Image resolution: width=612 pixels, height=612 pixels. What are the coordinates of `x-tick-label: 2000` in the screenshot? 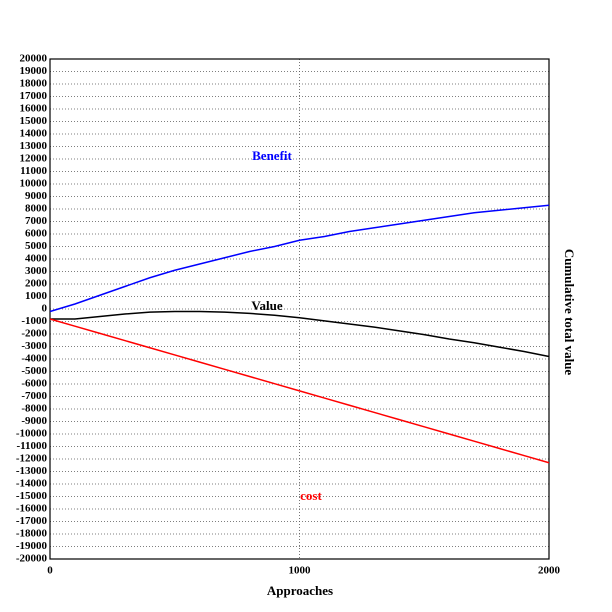 It's located at (549, 571).